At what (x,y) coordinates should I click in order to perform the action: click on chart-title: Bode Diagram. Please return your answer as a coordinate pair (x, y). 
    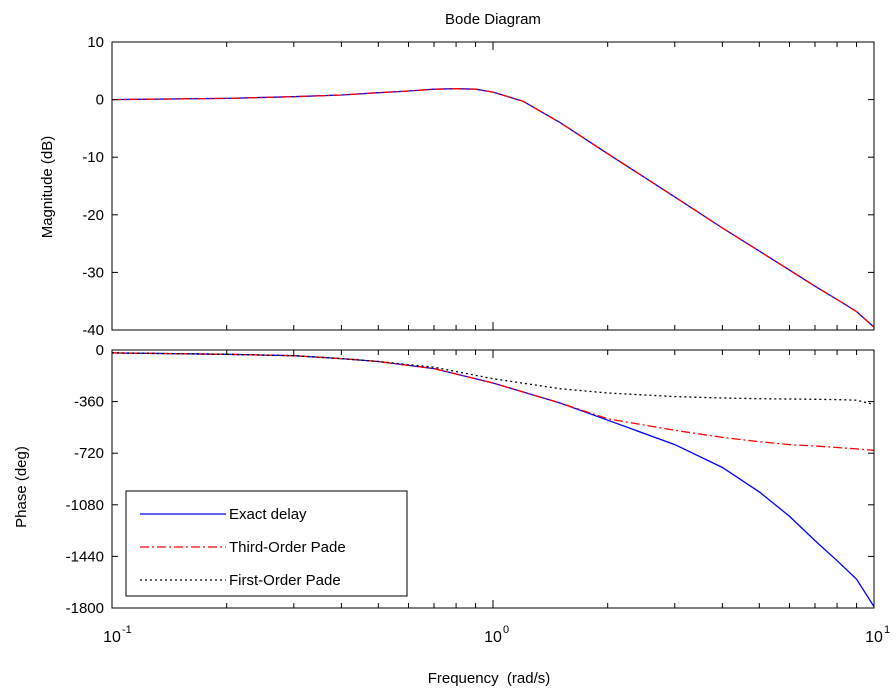
    Looking at the image, I should click on (493, 19).